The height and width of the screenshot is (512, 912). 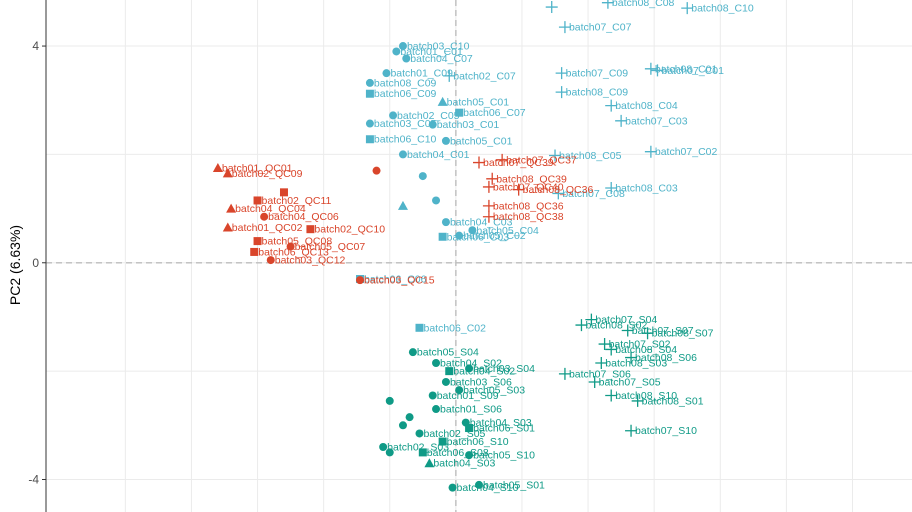 I want to click on sample-point-label: batch05_S01, so click(x=514, y=485).